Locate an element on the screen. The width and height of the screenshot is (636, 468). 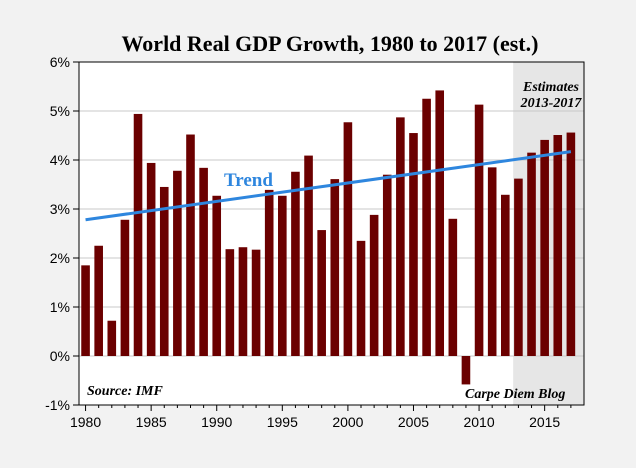
estimates-label-line2: 2013-2017 is located at coordinates (551, 103).